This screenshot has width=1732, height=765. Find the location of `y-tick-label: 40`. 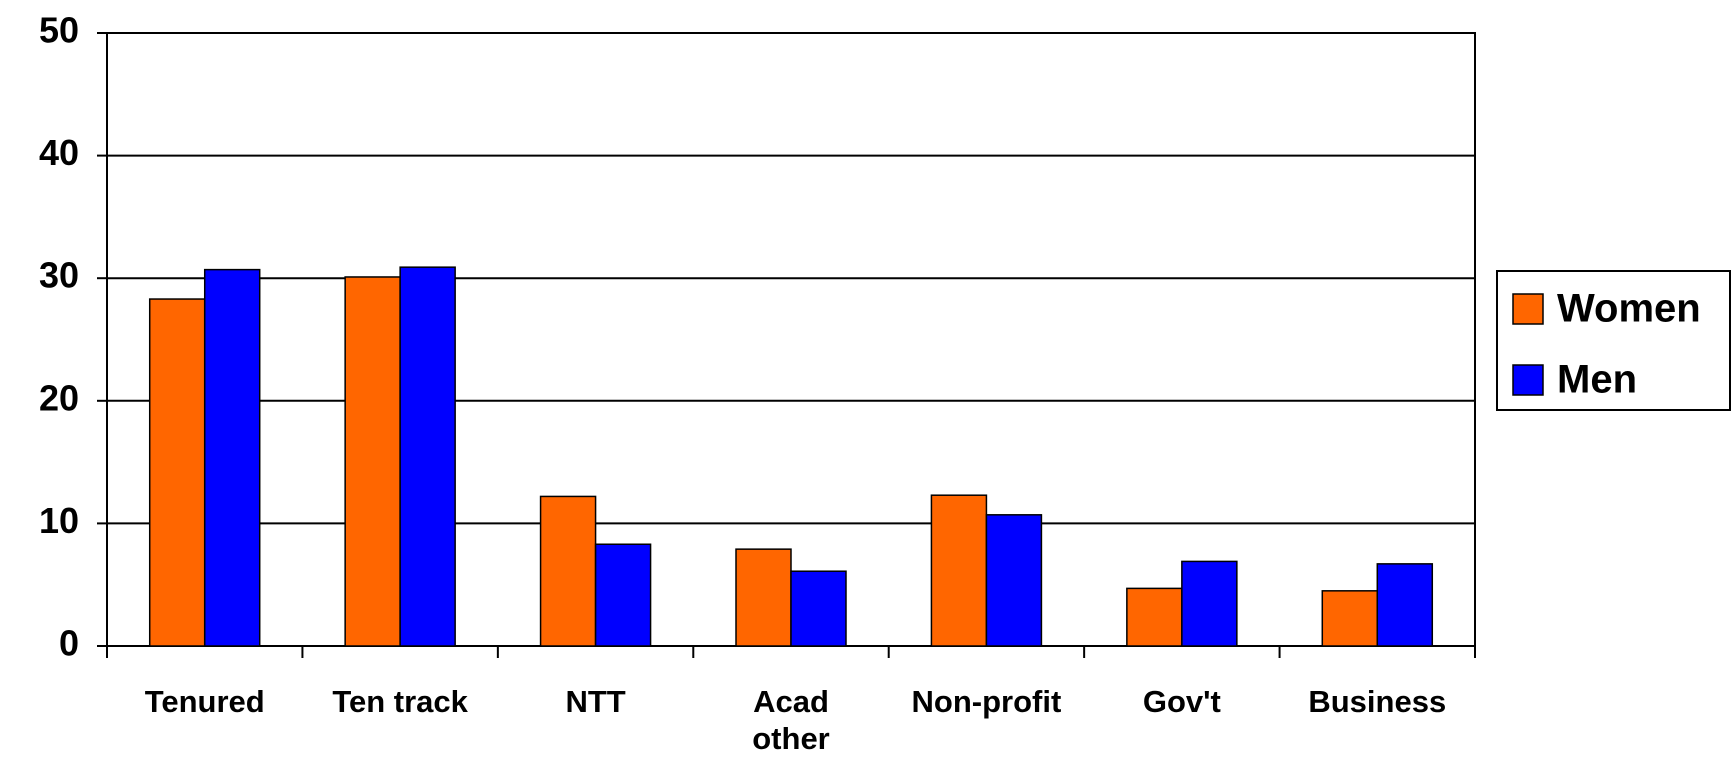

y-tick-label: 40 is located at coordinates (59, 152).